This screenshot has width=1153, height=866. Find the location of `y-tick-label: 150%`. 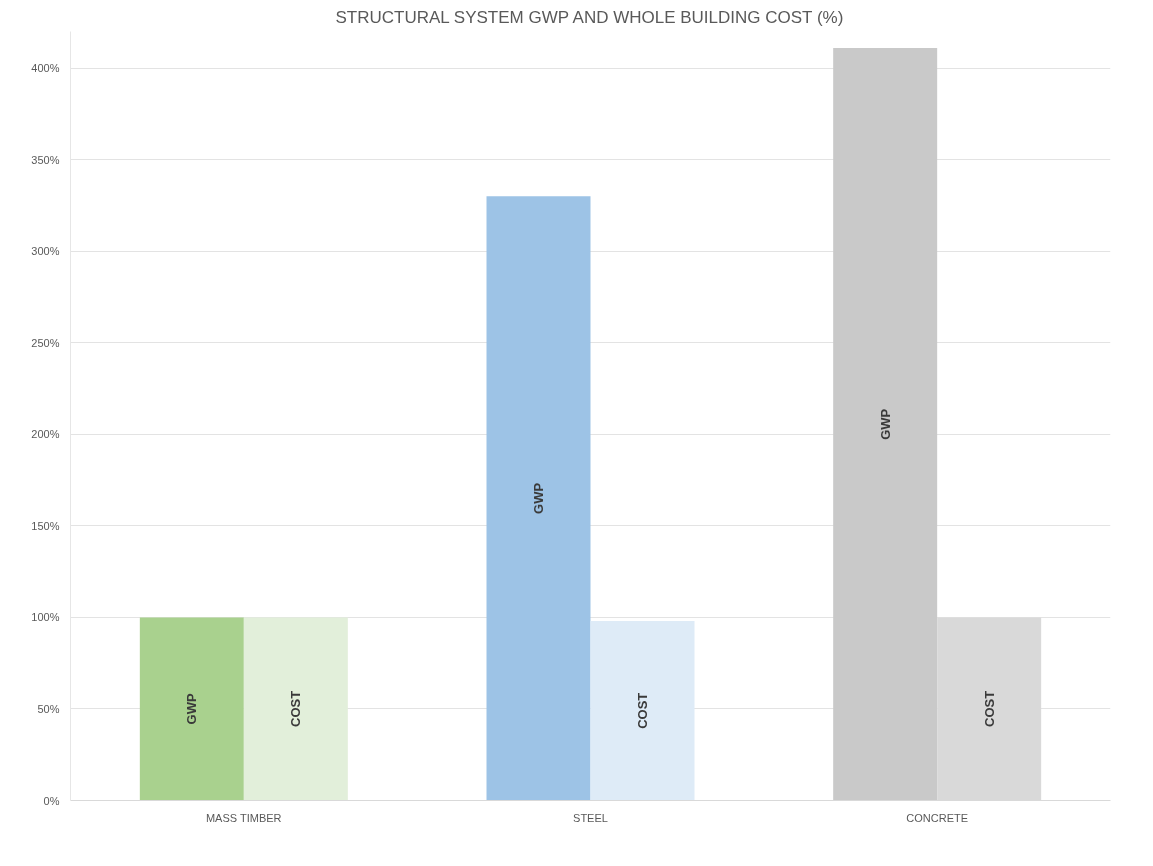

y-tick-label: 150% is located at coordinates (45, 525).